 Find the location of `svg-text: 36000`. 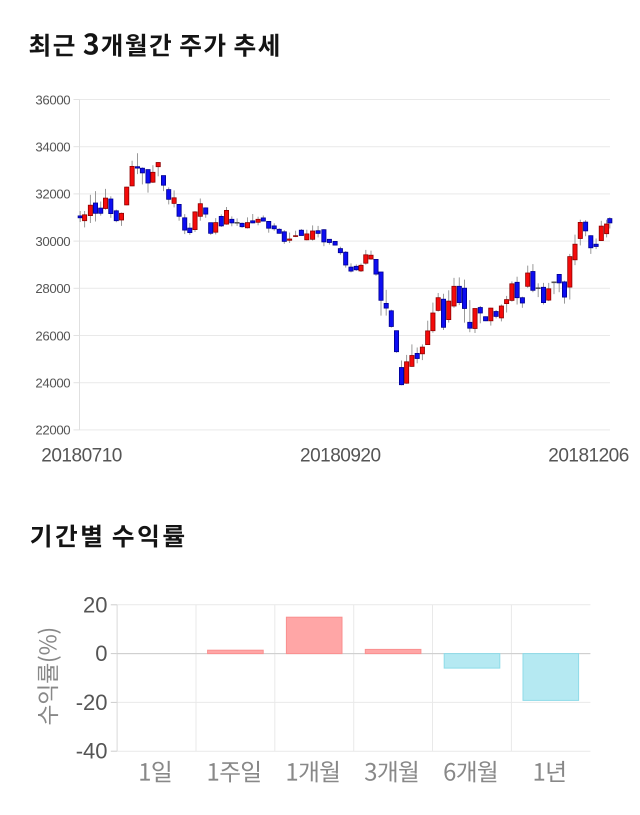

svg-text: 36000 is located at coordinates (52, 99).